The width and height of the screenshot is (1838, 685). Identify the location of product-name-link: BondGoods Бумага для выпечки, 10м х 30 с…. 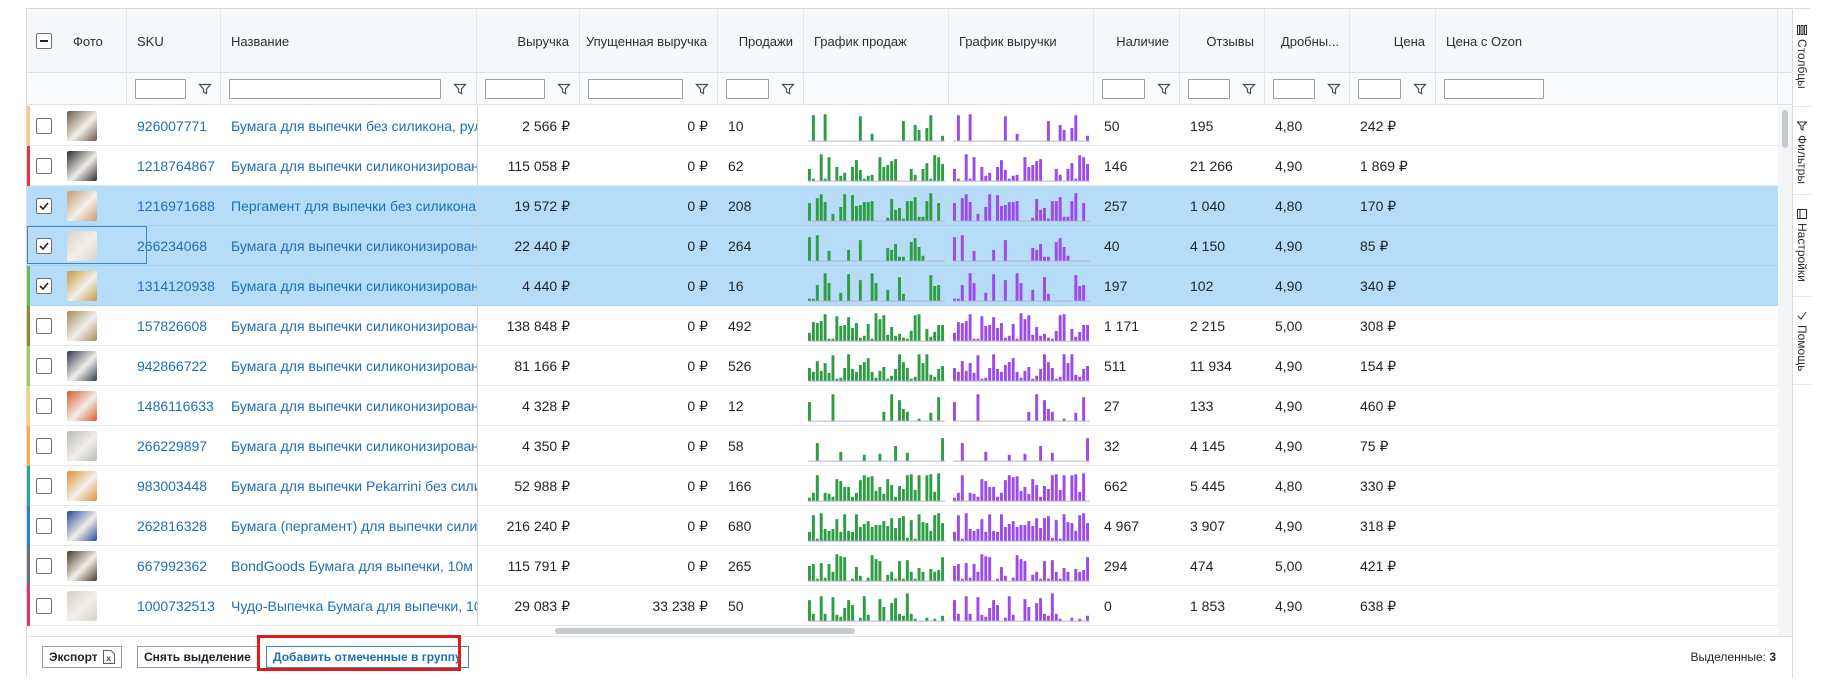
(354, 566).